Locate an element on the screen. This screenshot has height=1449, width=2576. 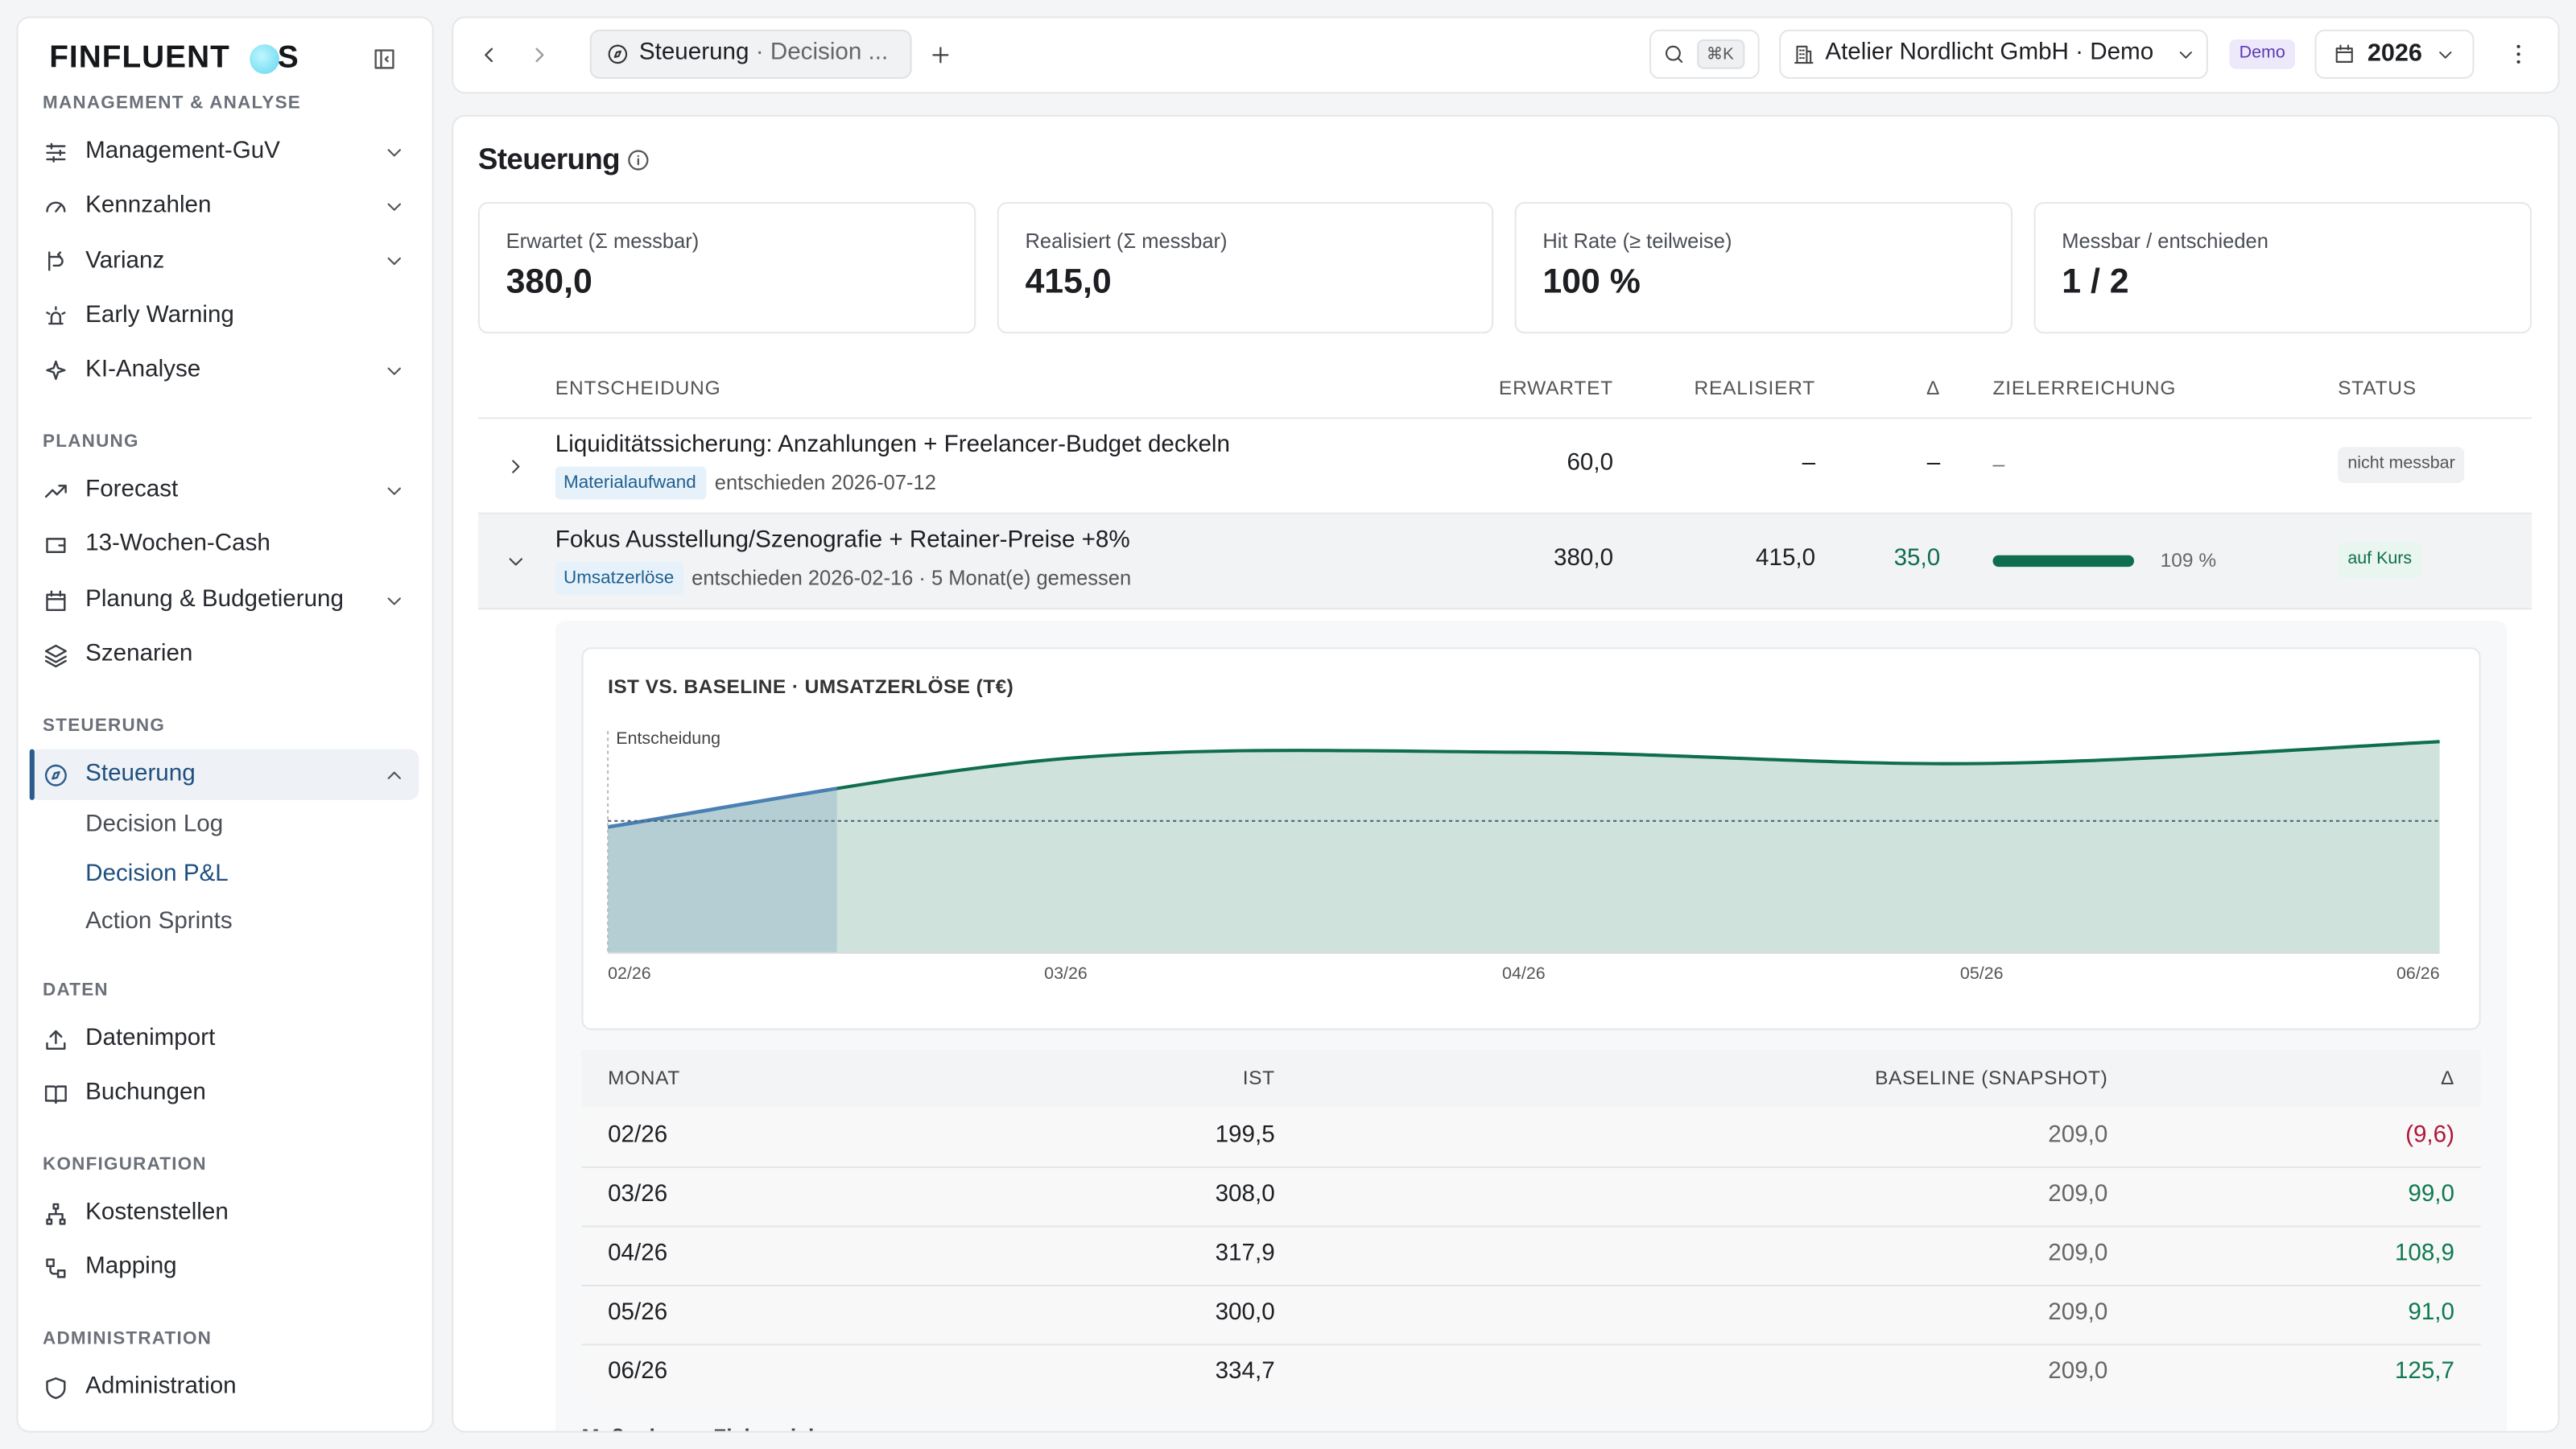
nav-label: Steuerung is located at coordinates (140, 773).